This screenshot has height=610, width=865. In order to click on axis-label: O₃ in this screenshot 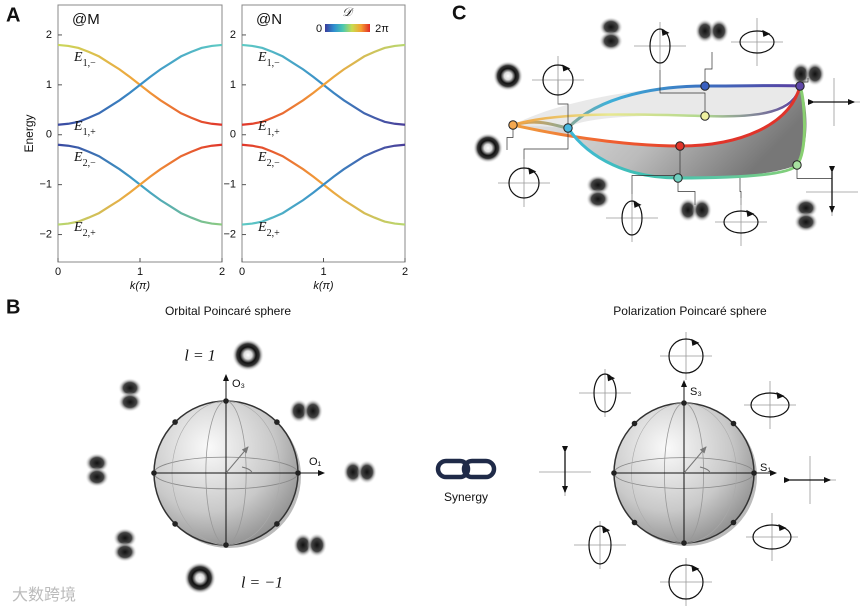, I will do `click(238, 384)`.